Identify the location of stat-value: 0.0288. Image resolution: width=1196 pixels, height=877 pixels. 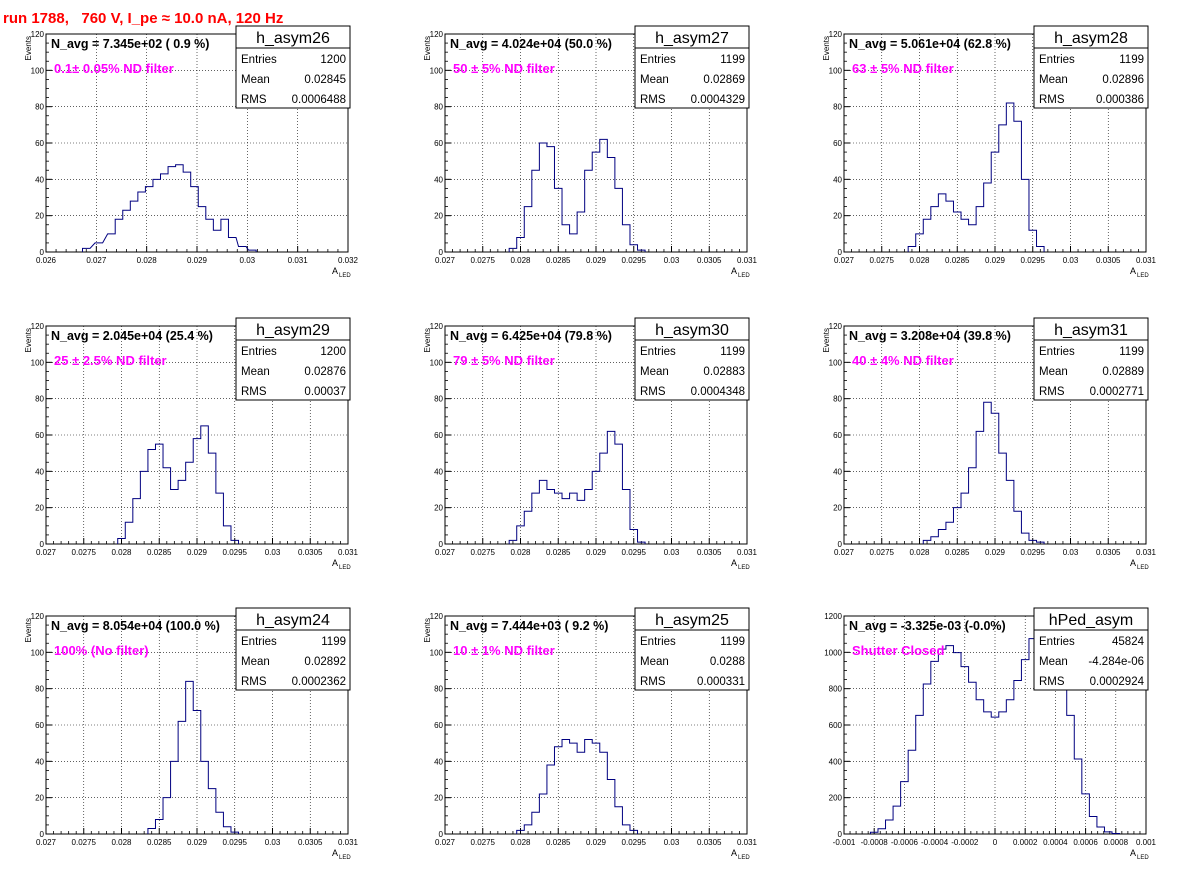
(727, 662).